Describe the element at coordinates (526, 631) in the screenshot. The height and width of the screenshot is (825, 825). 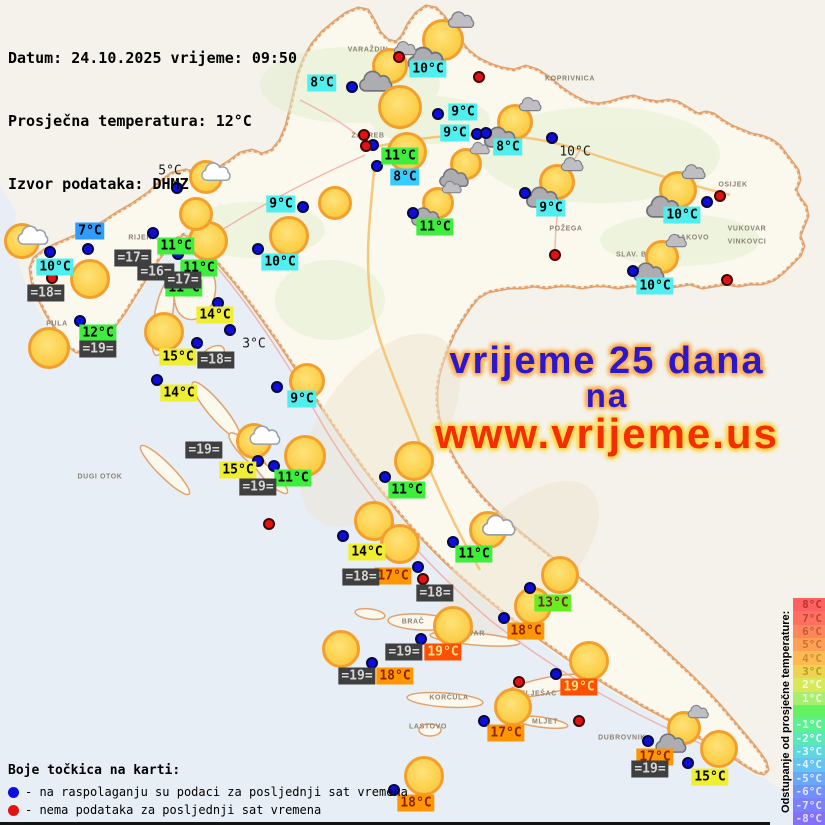
I see `temperature-label: 18°C` at that location.